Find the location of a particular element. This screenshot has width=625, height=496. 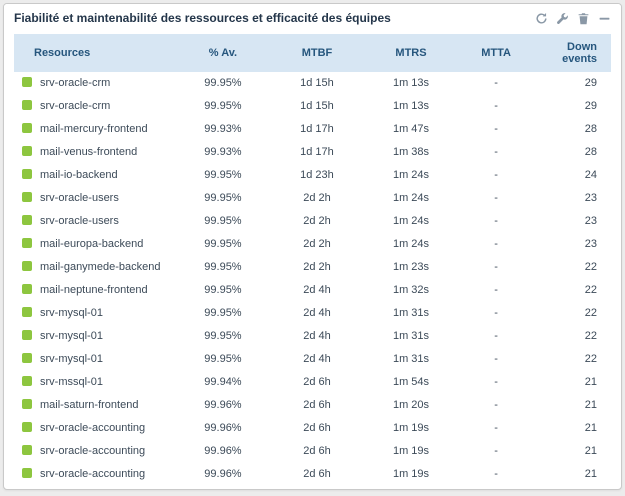

resource-name: mail-europa-backend is located at coordinates (92, 244).